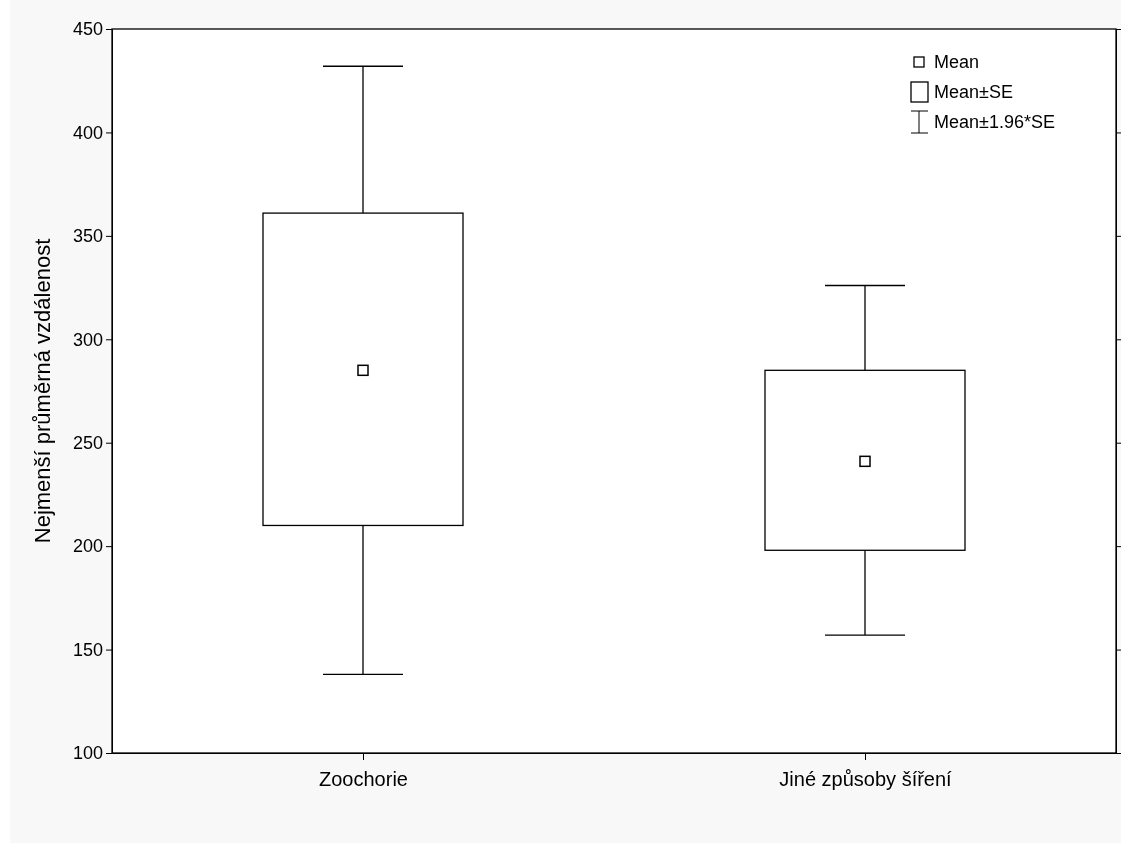  Describe the element at coordinates (87, 339) in the screenshot. I see `y-tick-label: 300` at that location.